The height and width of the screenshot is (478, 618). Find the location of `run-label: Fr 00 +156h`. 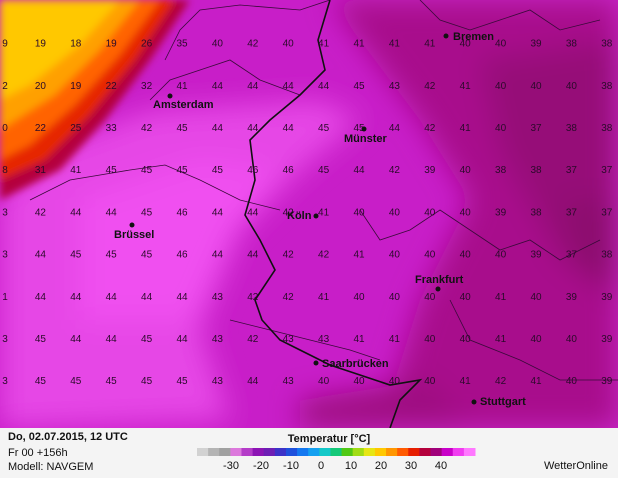

run-label: Fr 00 +156h is located at coordinates (38, 453).